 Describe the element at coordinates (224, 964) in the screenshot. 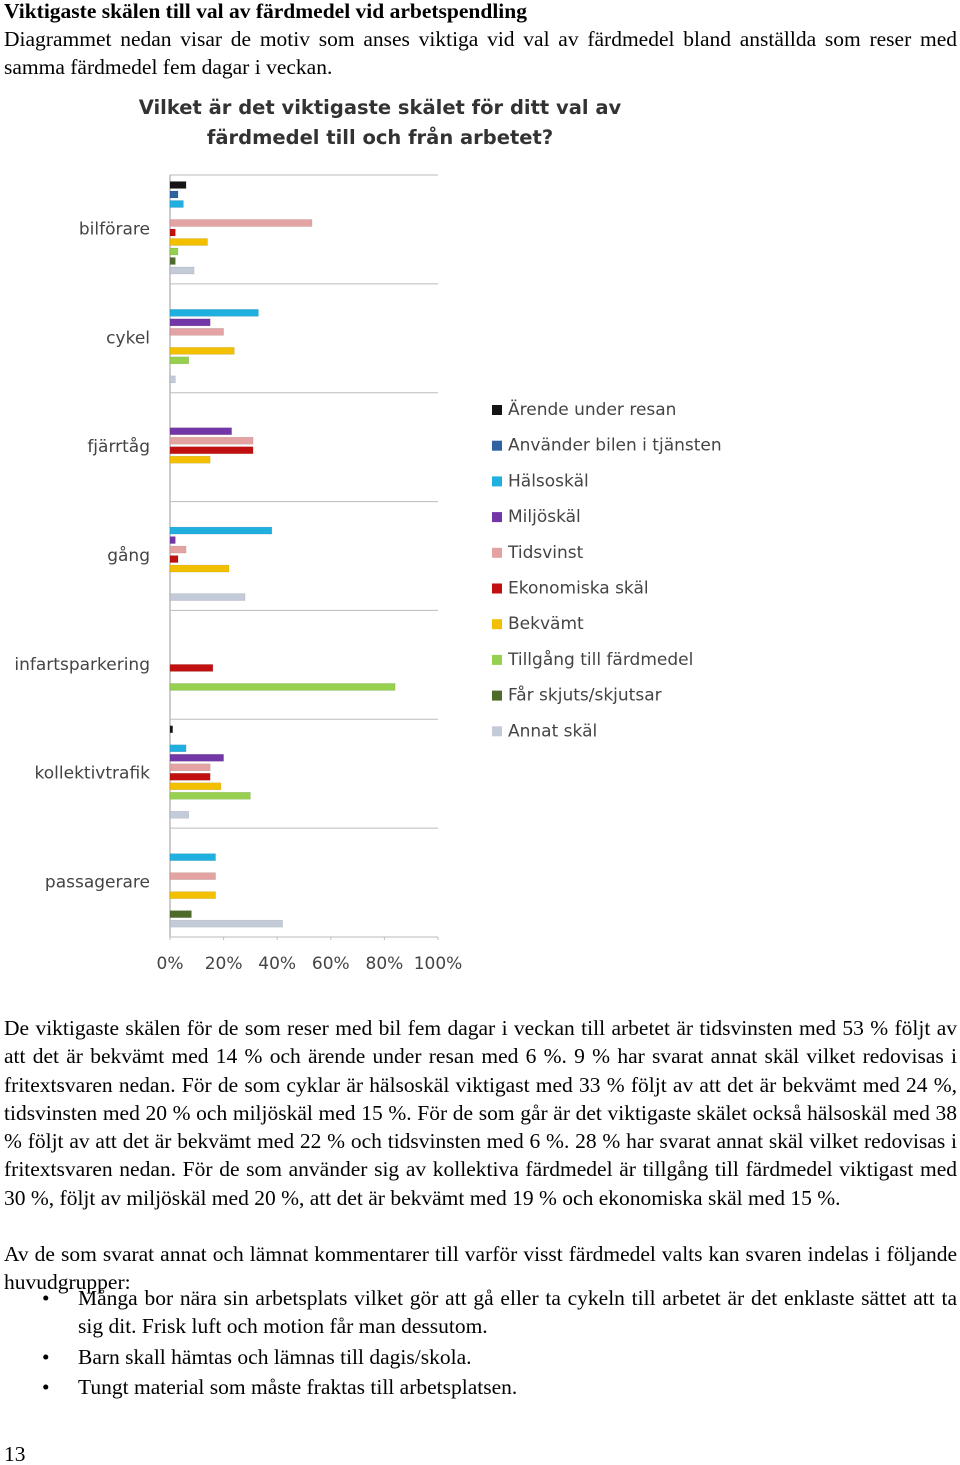

I see `x-tick-label: 20%` at that location.